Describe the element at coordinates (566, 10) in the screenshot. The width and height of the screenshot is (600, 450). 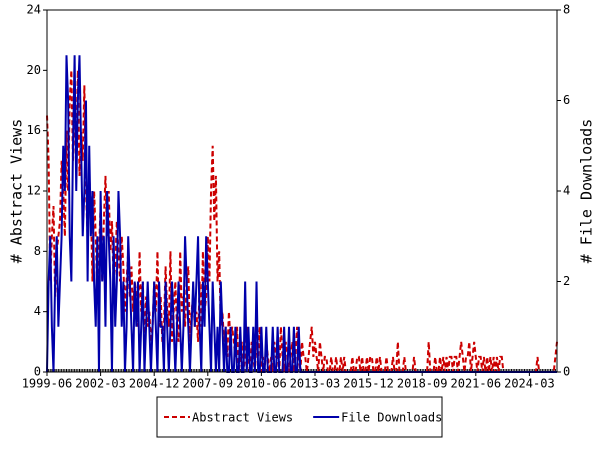
I see `y2-tick-label: 8` at that location.